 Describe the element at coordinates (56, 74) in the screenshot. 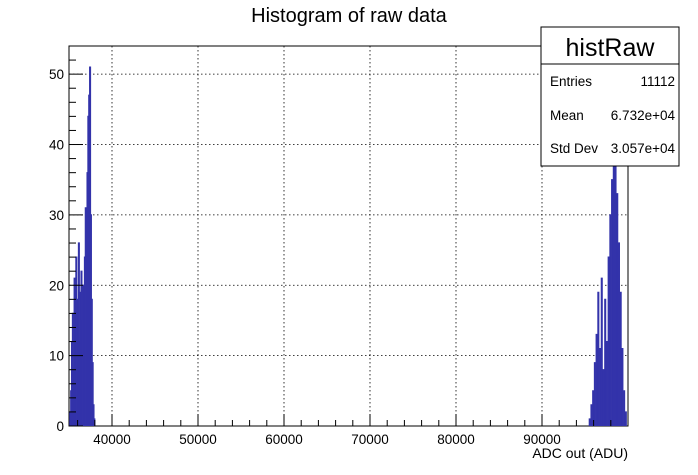

I see `y-tick-label: 50` at that location.